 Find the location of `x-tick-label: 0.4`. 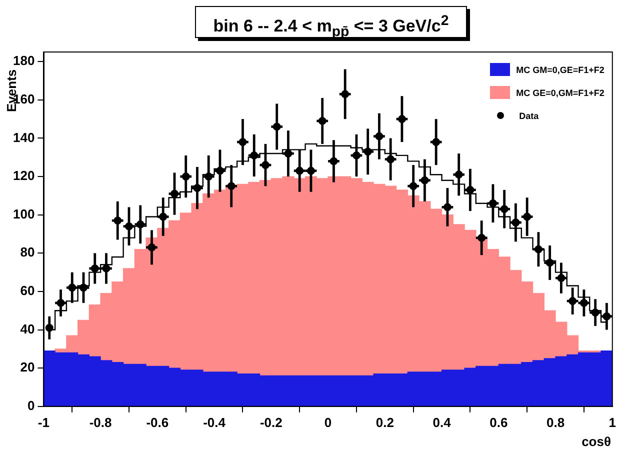

x-tick-label: 0.4 is located at coordinates (442, 422).